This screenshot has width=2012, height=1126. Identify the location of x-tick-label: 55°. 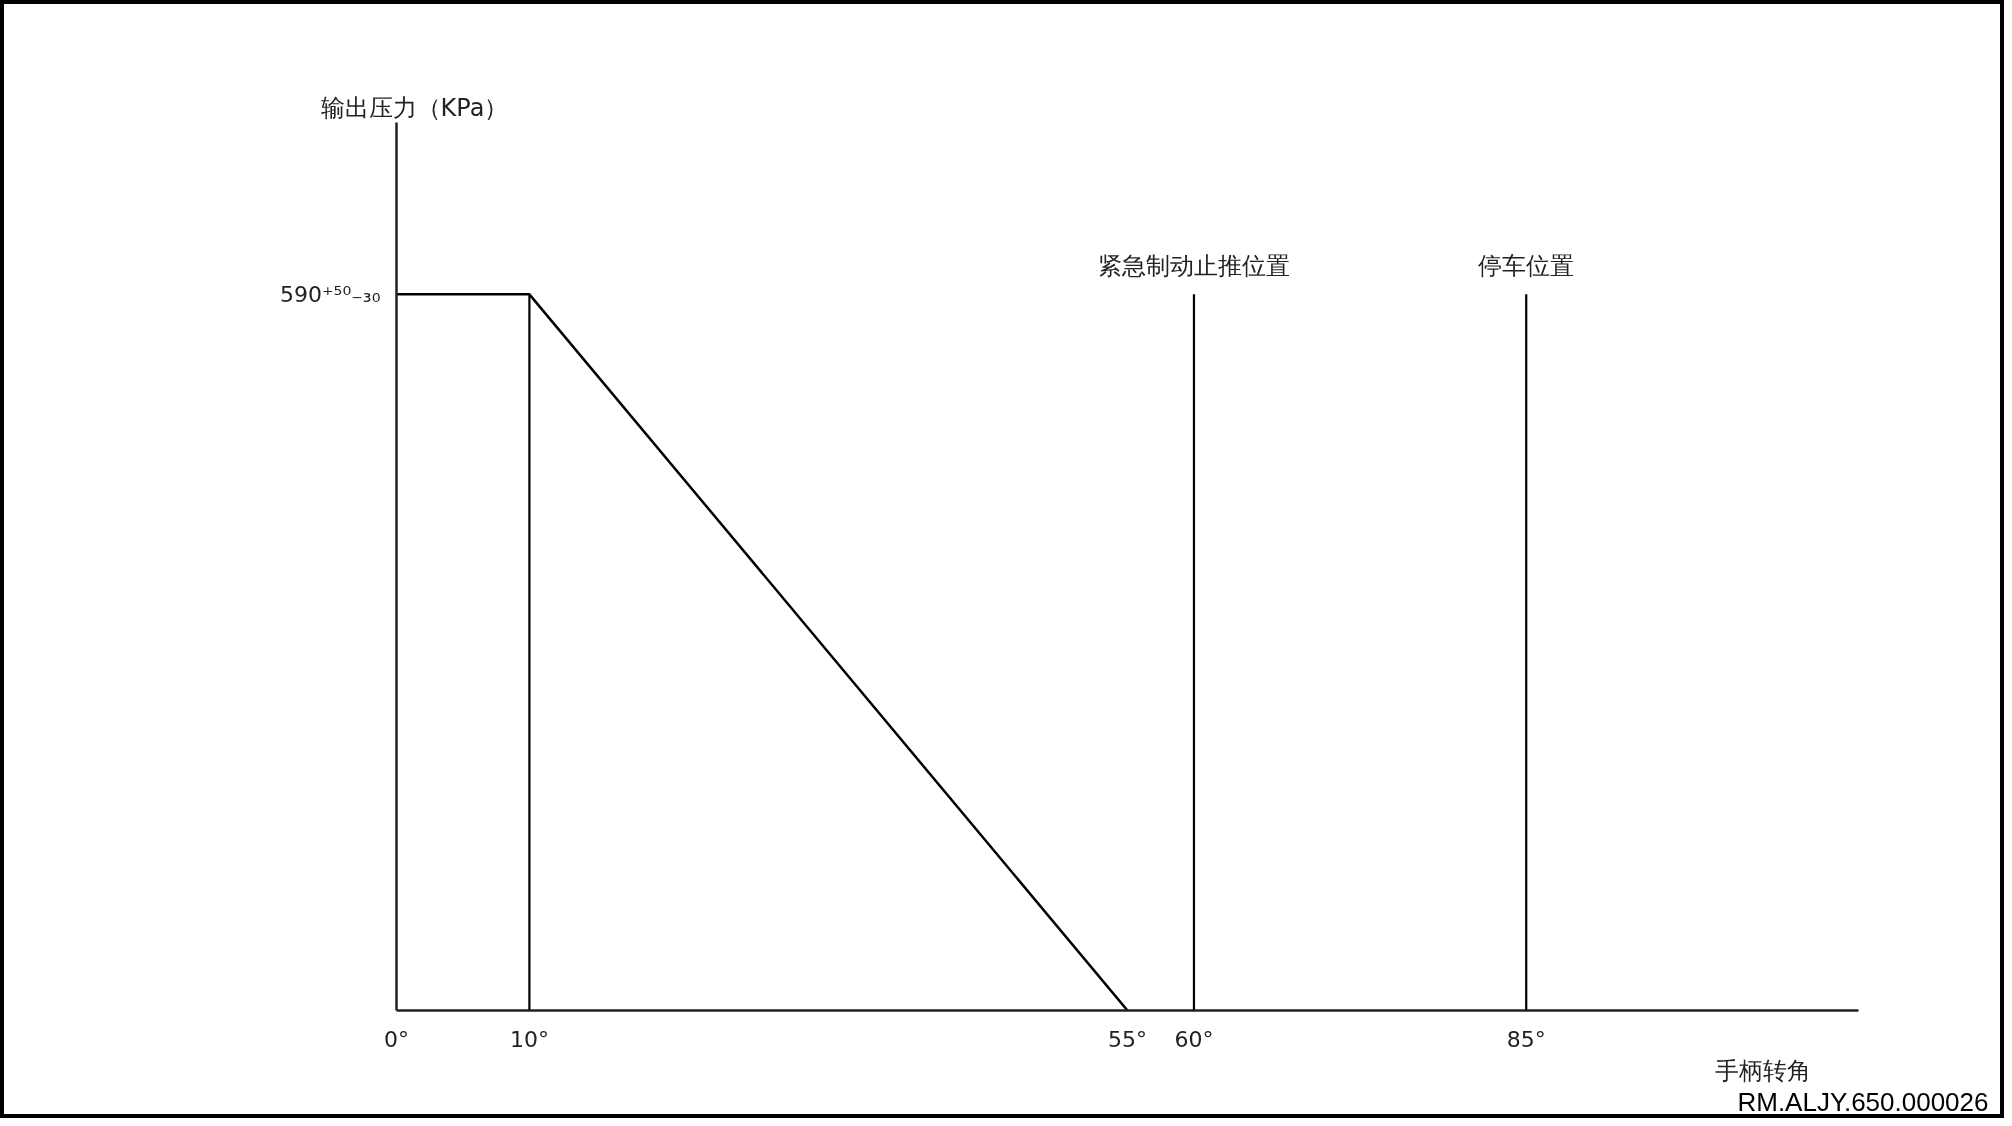
(1127, 1039).